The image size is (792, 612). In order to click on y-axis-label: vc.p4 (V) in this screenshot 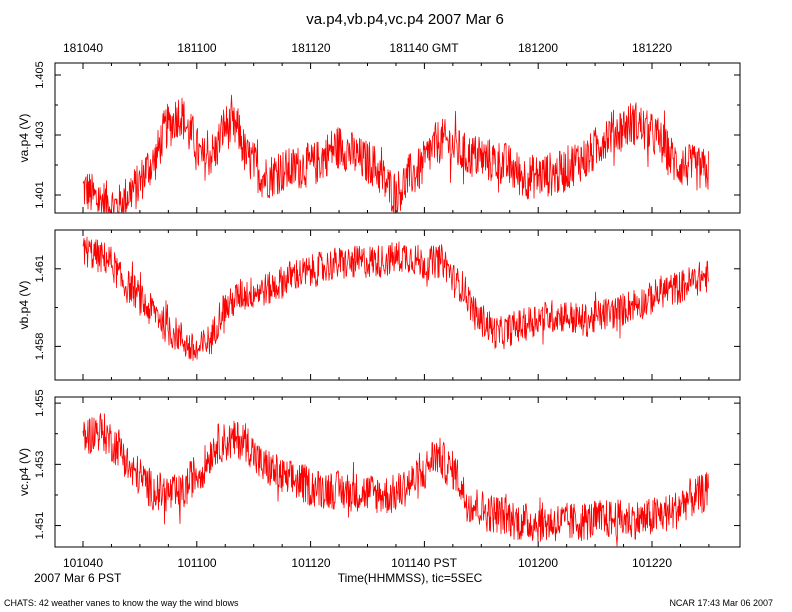, I will do `click(24, 472)`.